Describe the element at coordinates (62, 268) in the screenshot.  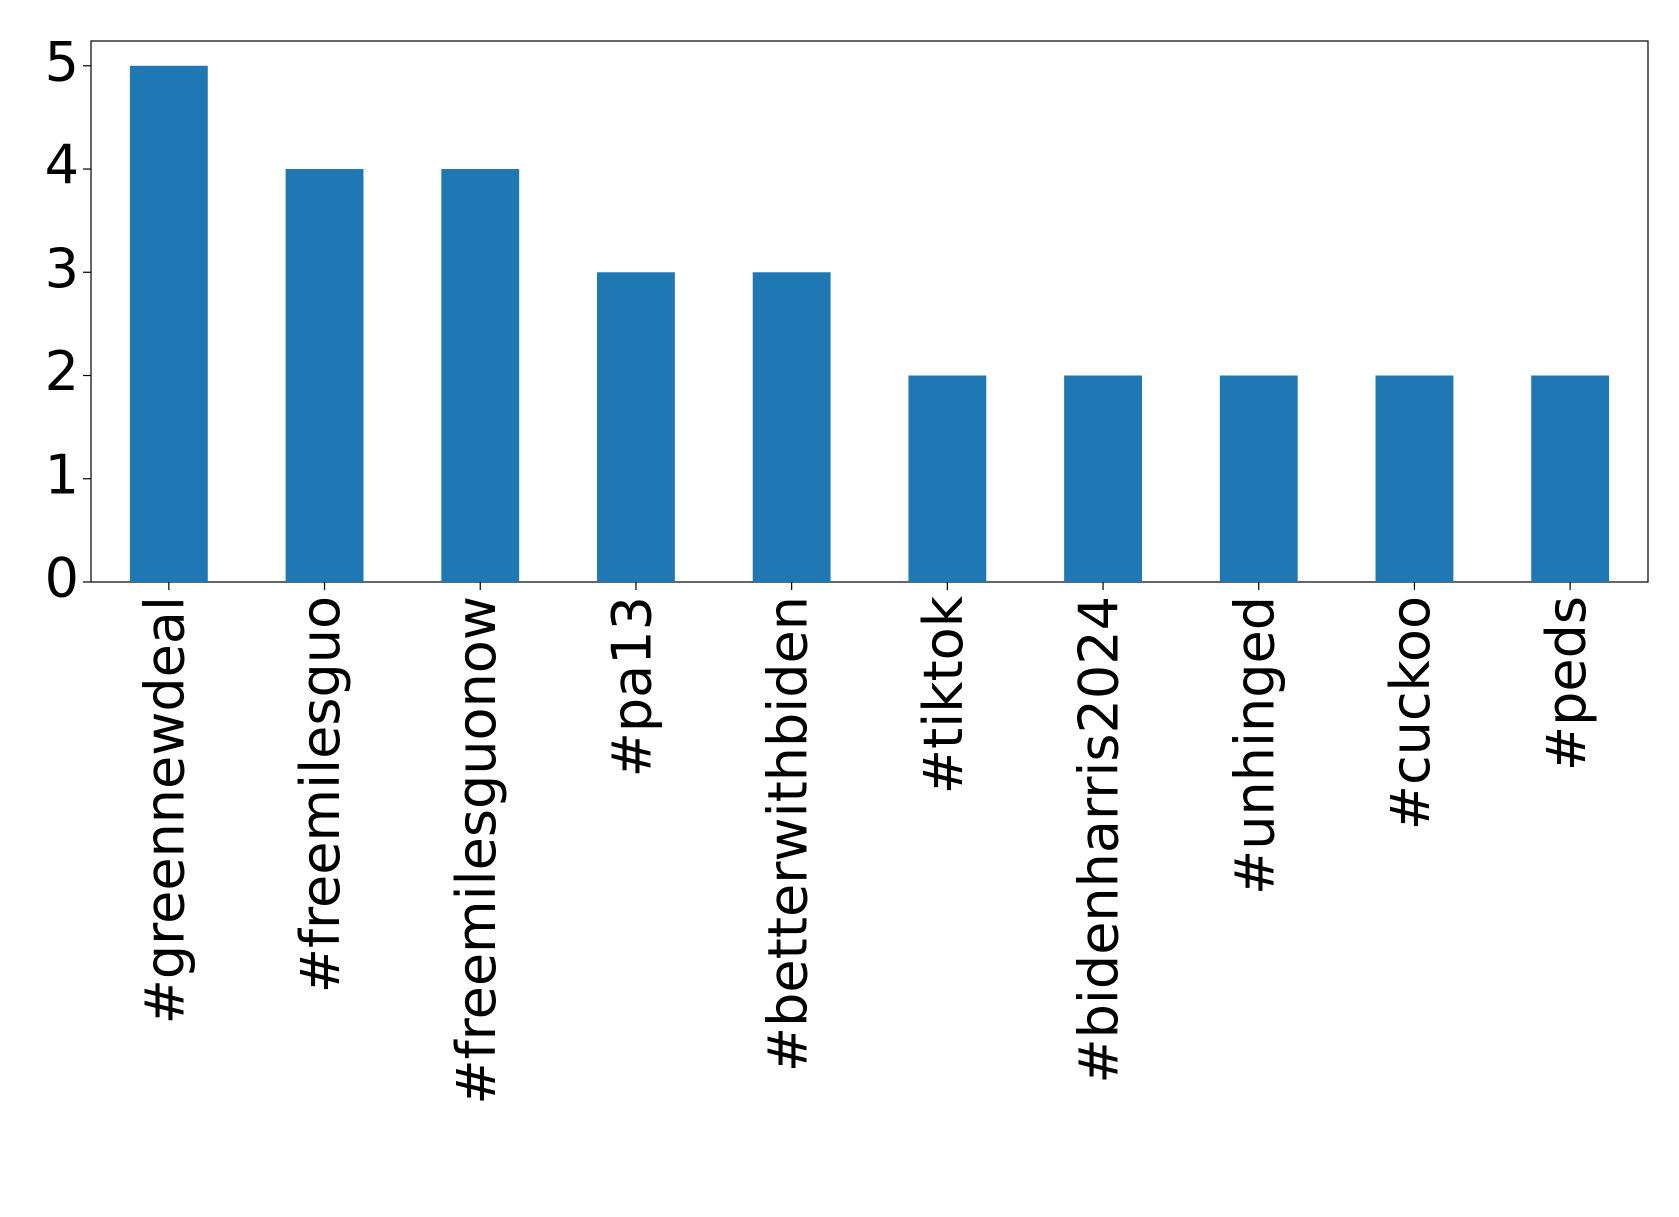
I see `y-tick-label: 3` at that location.